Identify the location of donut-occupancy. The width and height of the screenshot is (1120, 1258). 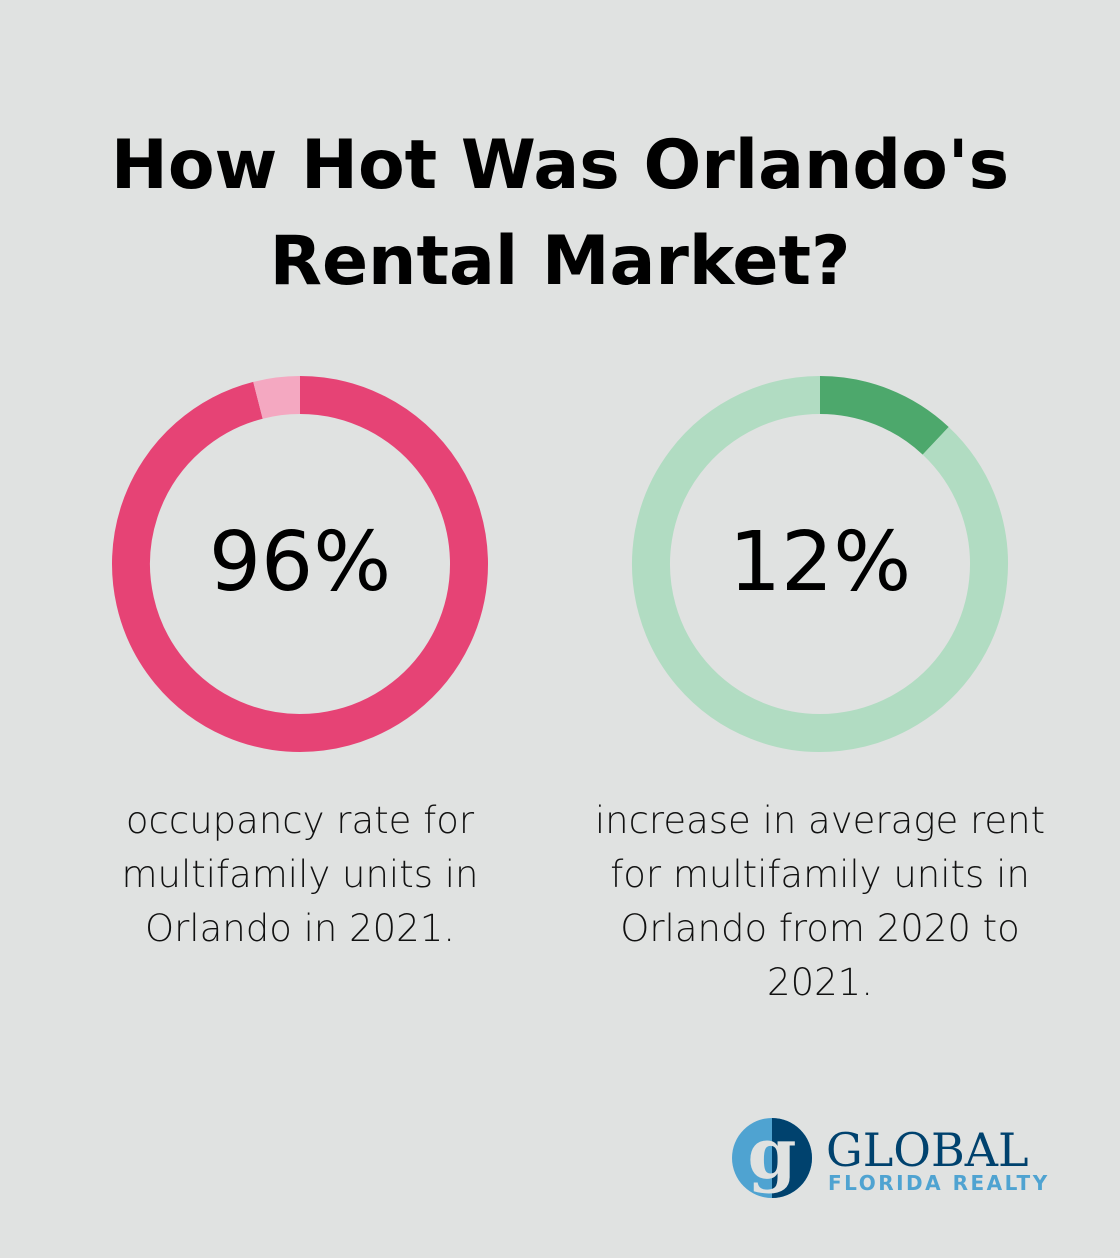
(300, 564).